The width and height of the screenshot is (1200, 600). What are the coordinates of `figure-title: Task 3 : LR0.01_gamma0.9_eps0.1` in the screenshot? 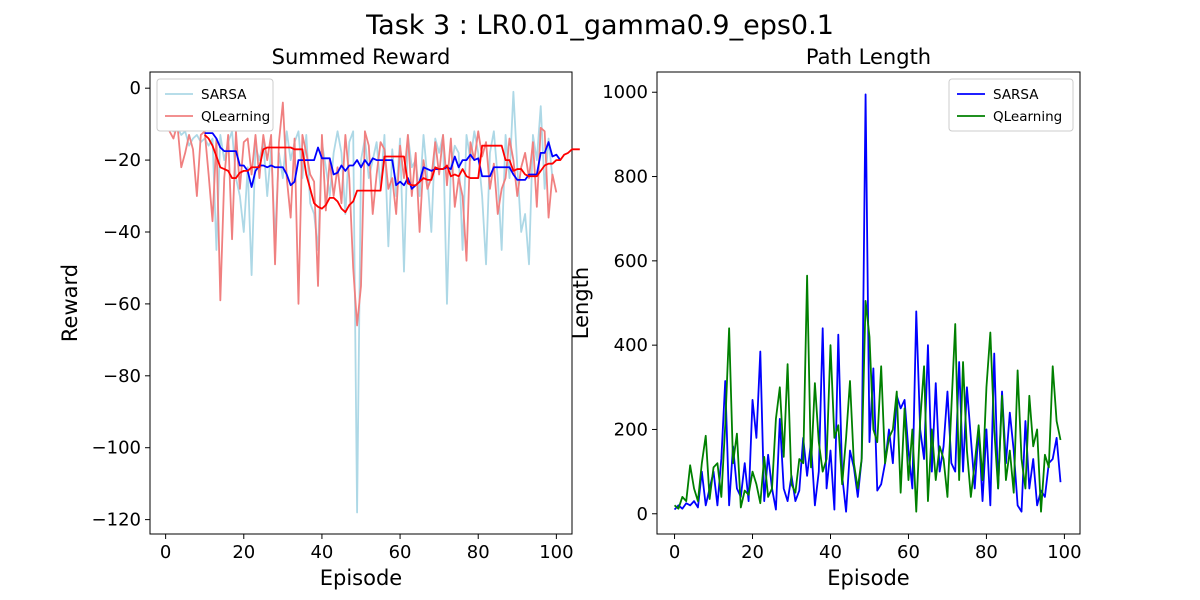 It's located at (599, 25).